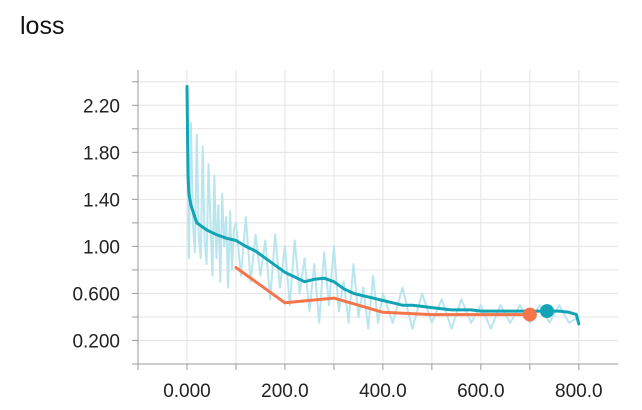 The width and height of the screenshot is (642, 410). Describe the element at coordinates (579, 391) in the screenshot. I see `x-tick-label: 800.0` at that location.